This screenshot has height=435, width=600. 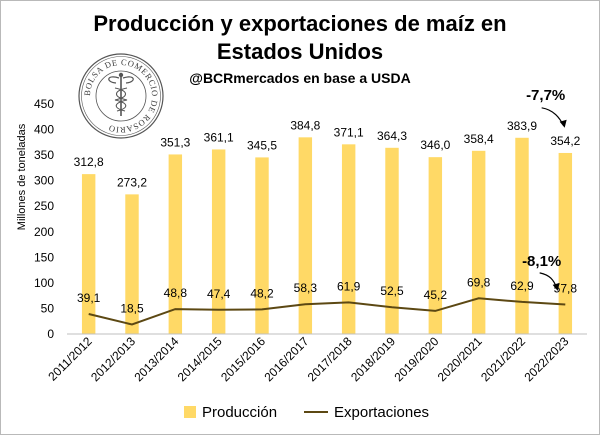 What do you see at coordinates (44, 130) in the screenshot?
I see `y-tick-label: 400` at bounding box center [44, 130].